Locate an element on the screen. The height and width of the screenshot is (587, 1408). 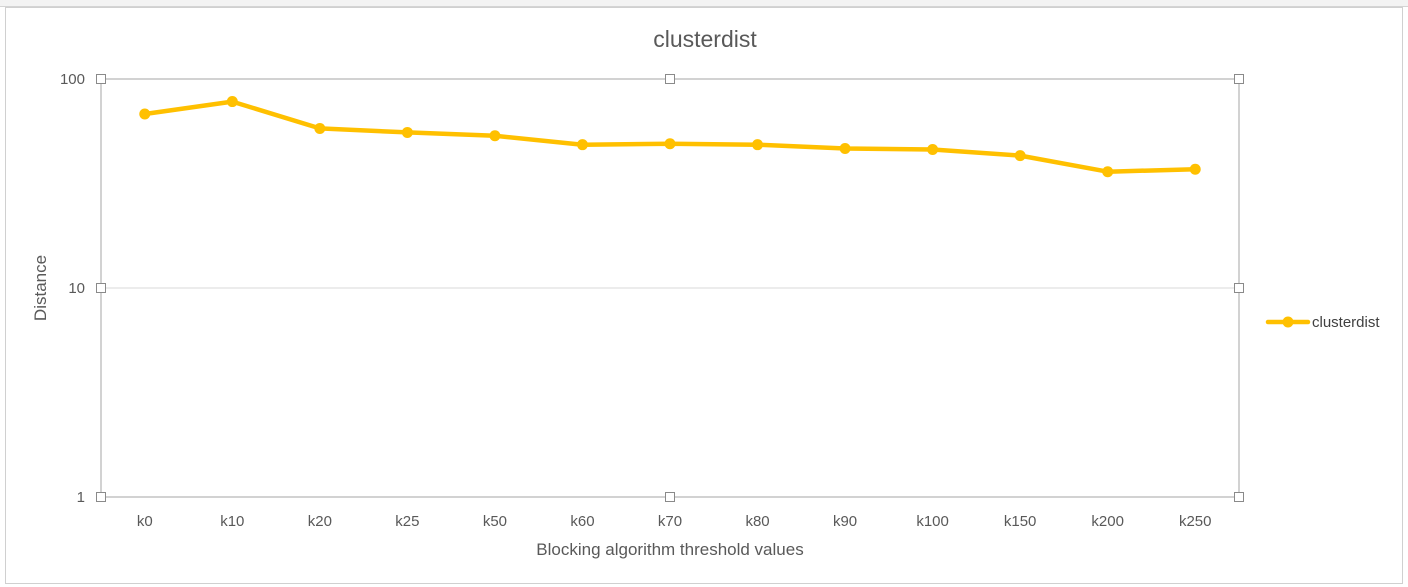
x-tick-label: k80 is located at coordinates (757, 521).